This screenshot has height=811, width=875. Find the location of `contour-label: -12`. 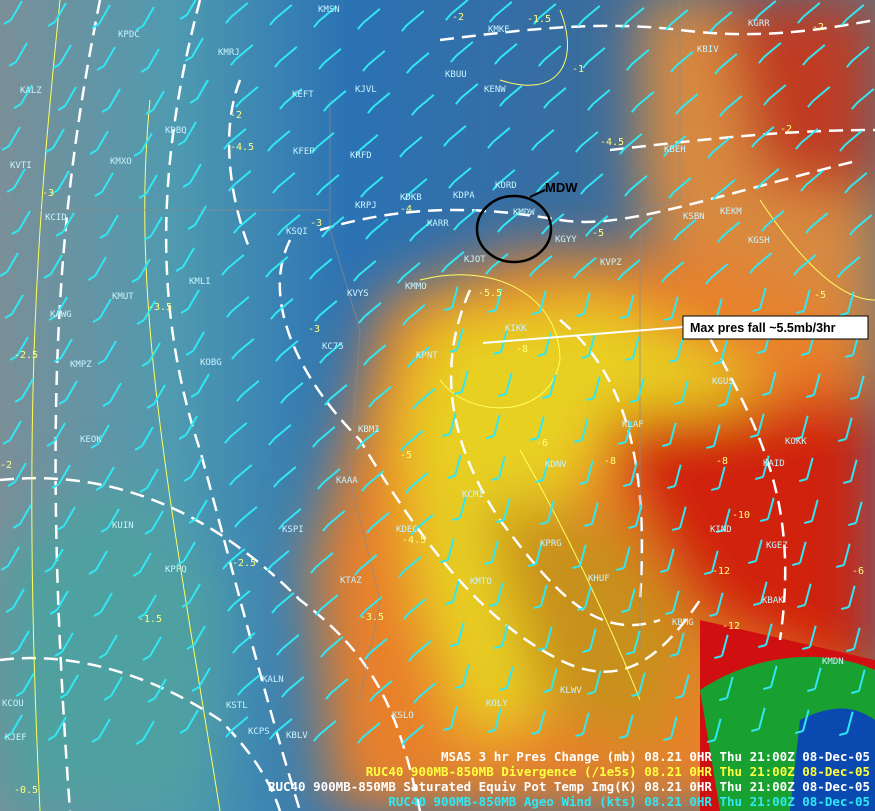

contour-label: -12 is located at coordinates (731, 626).